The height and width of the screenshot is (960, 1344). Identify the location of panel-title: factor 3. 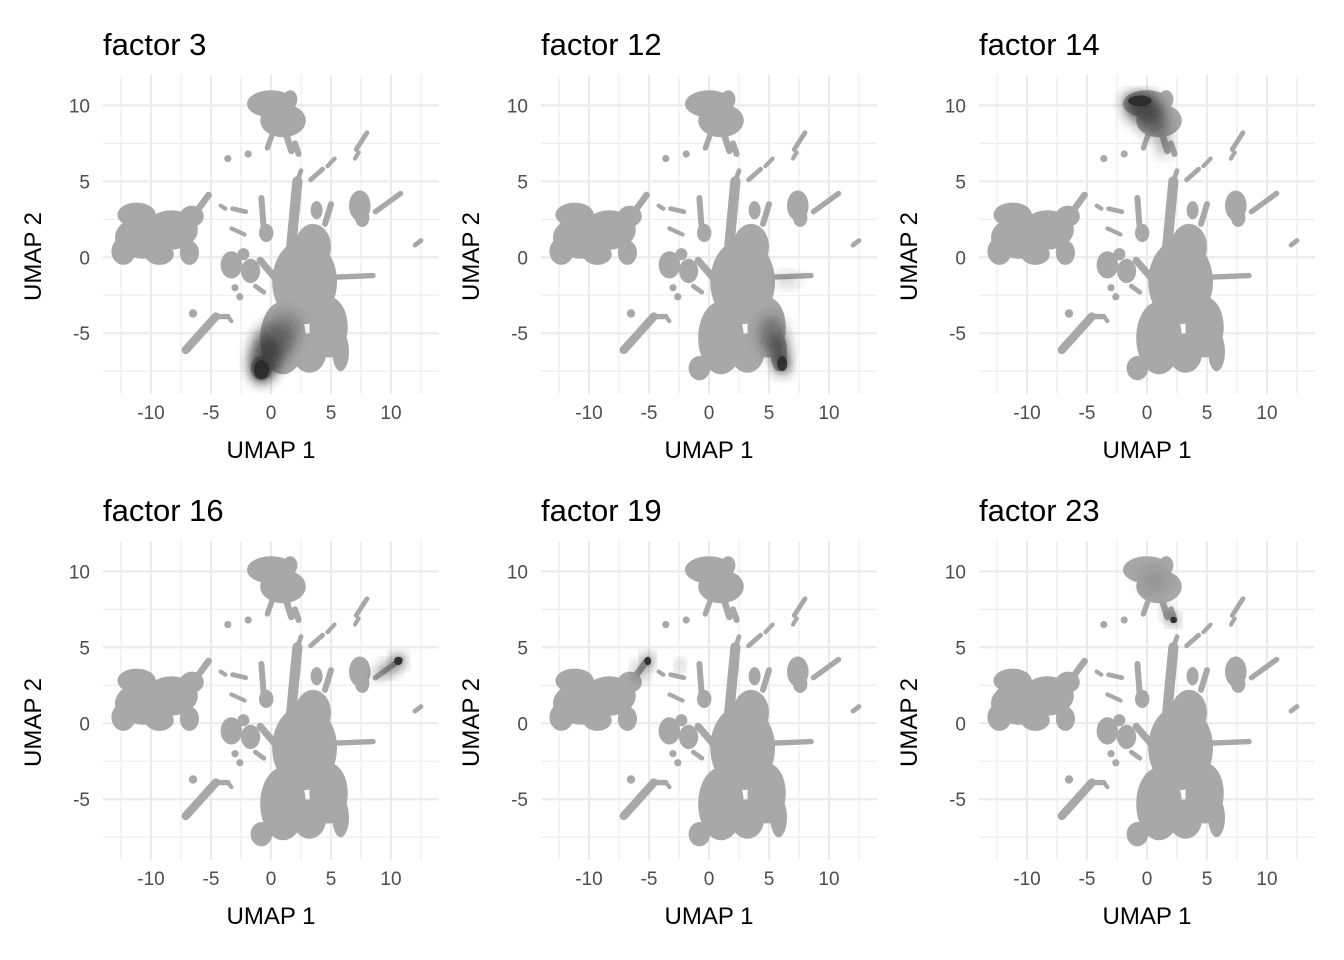
(154, 44).